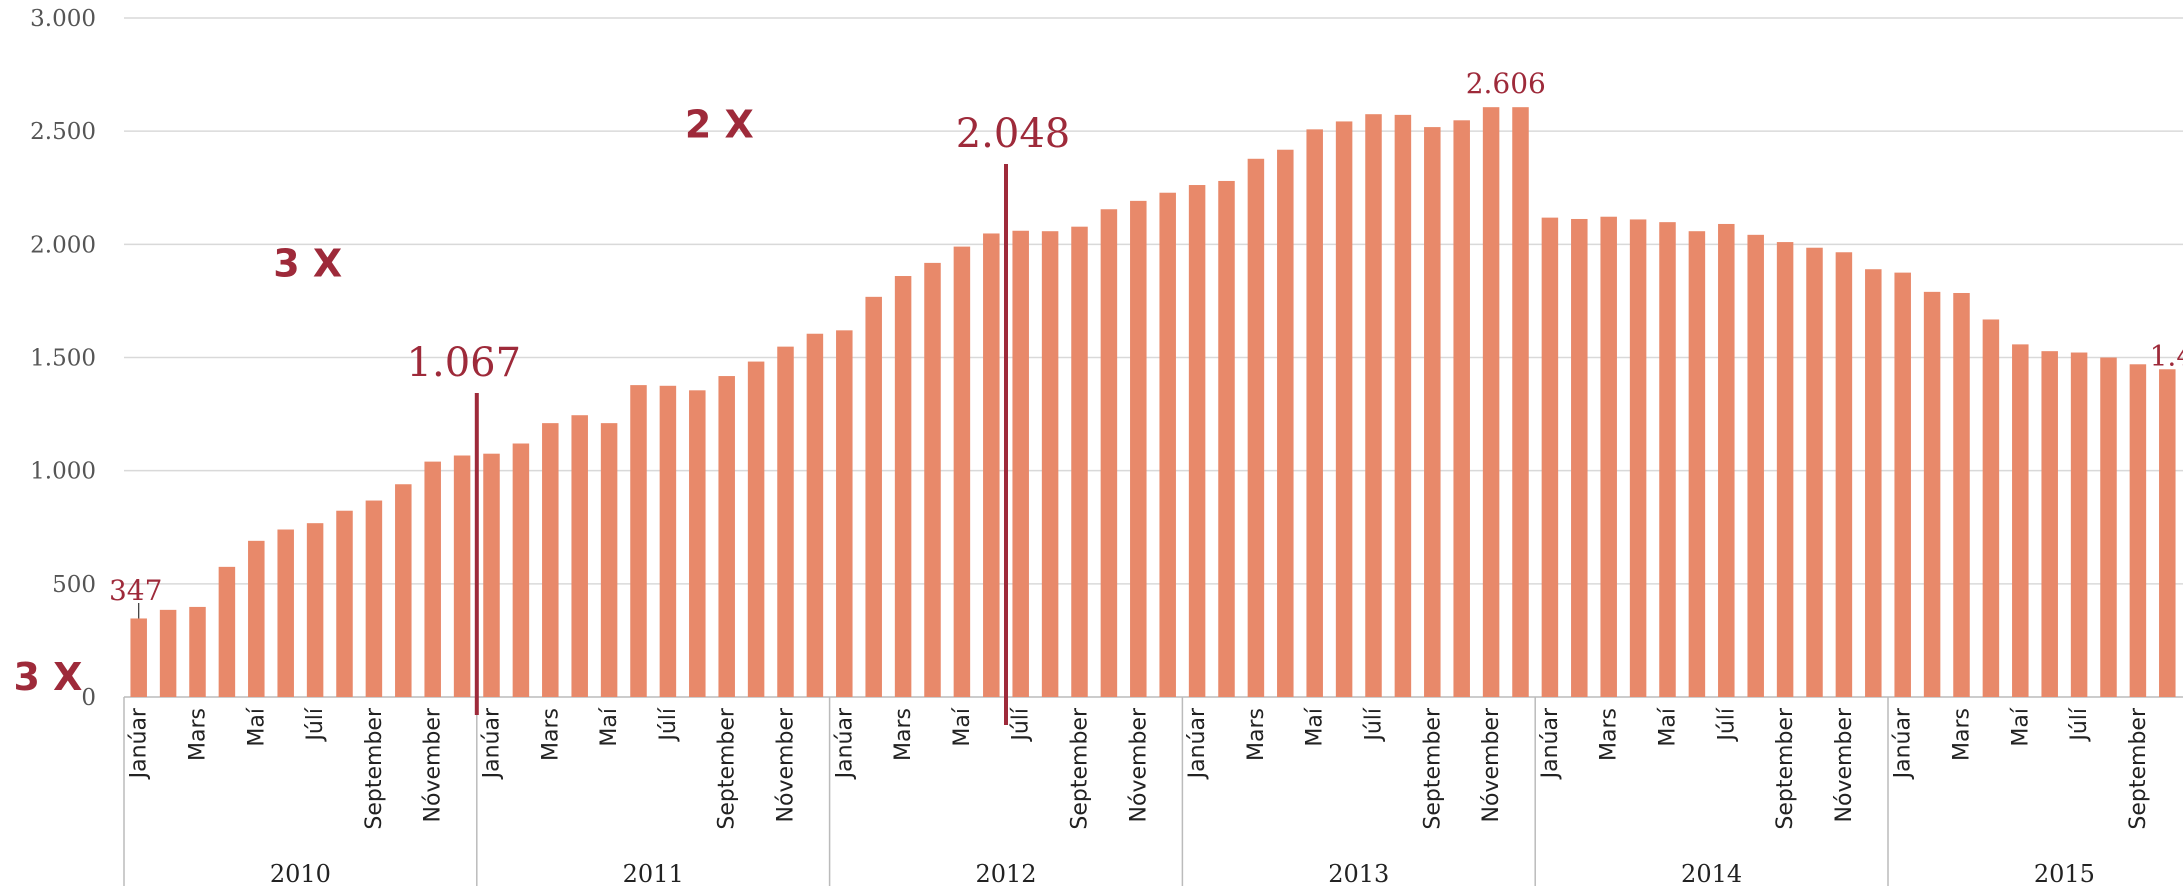  I want to click on data-label: 1.067, so click(464, 363).